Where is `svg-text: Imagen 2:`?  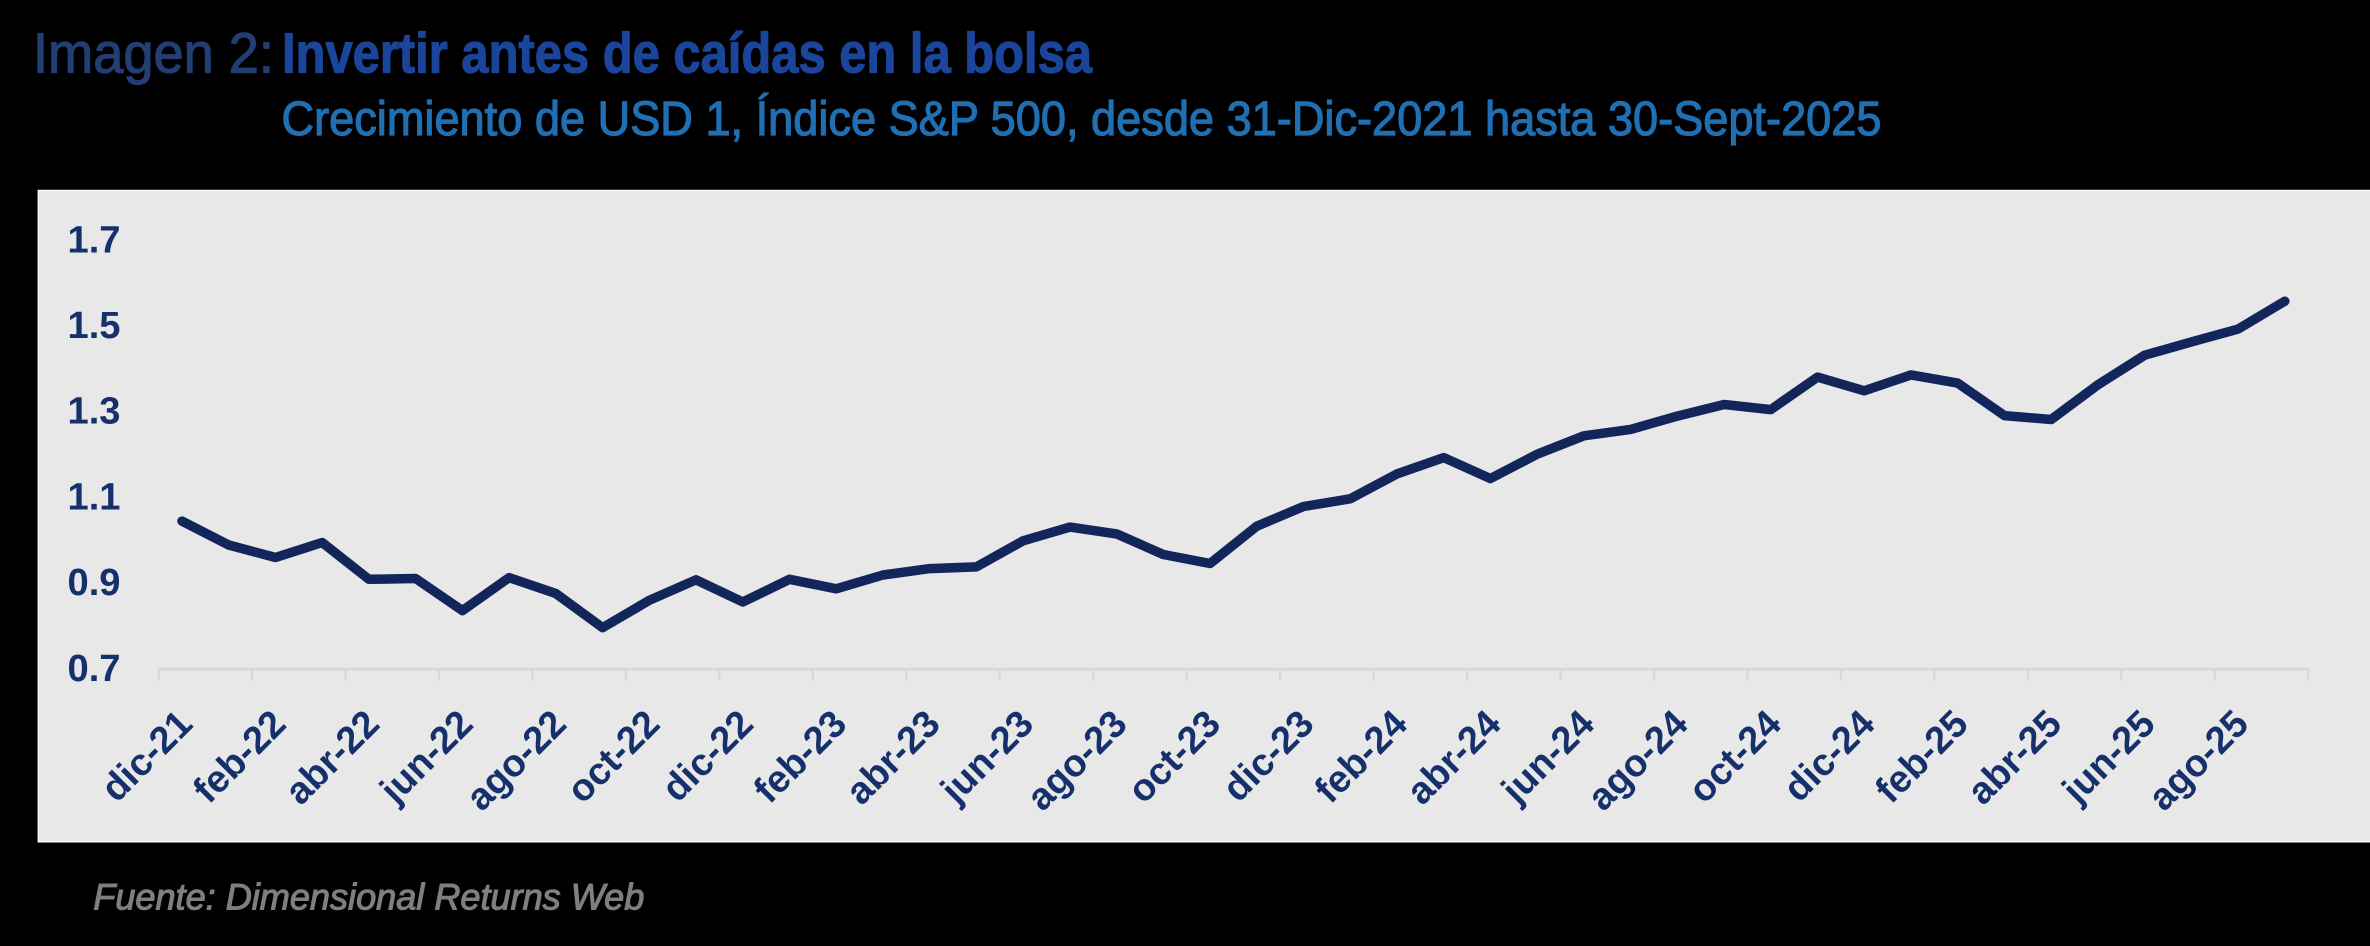
svg-text: Imagen 2: is located at coordinates (153, 53).